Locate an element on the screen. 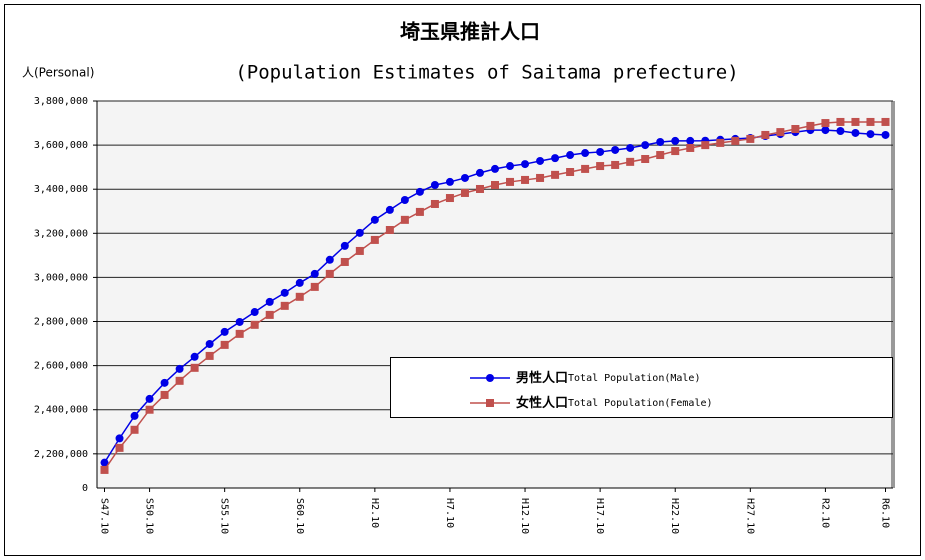  legend-box is located at coordinates (641, 387).